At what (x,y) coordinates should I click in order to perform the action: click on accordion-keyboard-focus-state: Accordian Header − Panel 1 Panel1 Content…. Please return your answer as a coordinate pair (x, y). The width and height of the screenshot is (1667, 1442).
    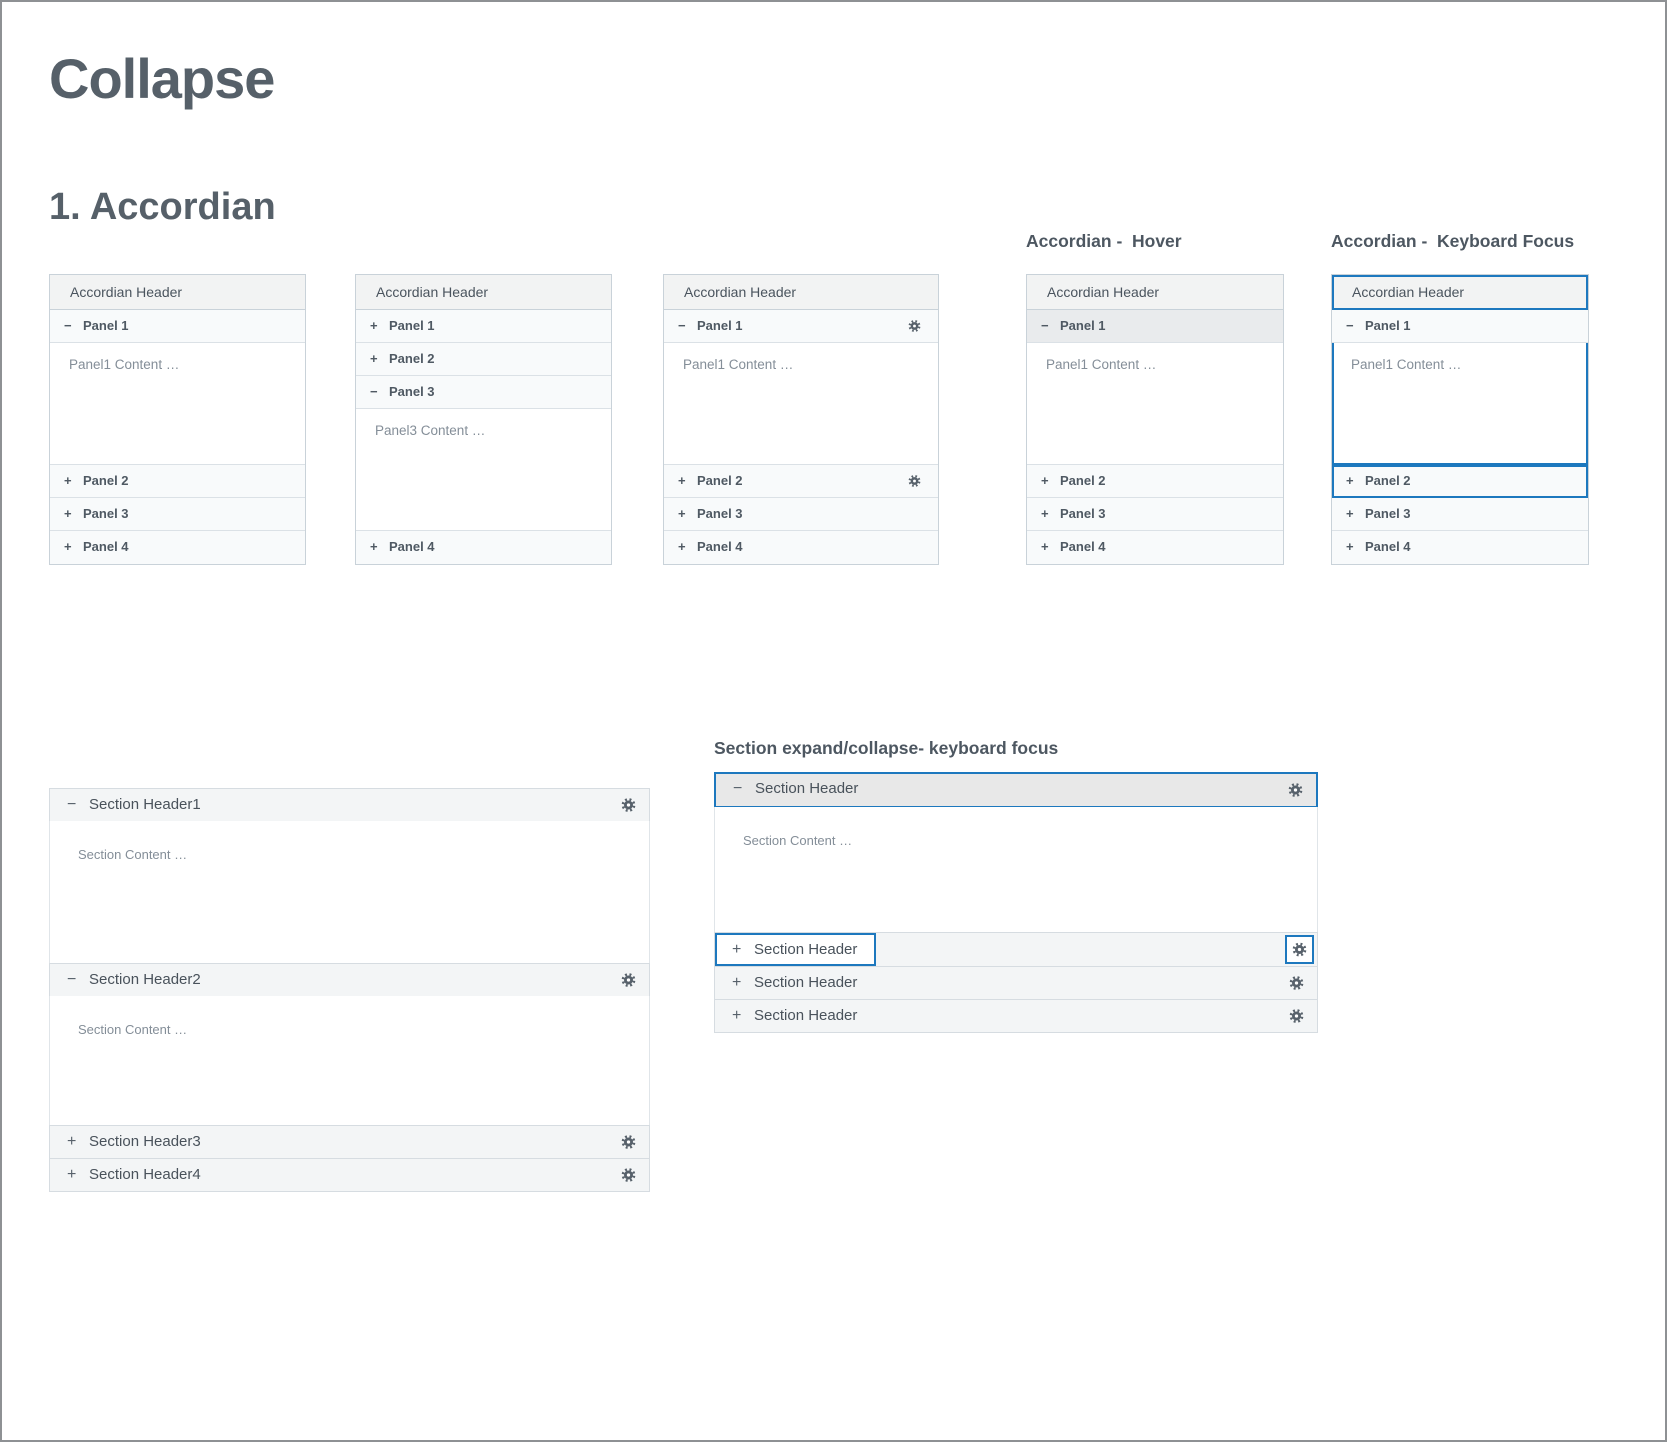
    Looking at the image, I should click on (1460, 419).